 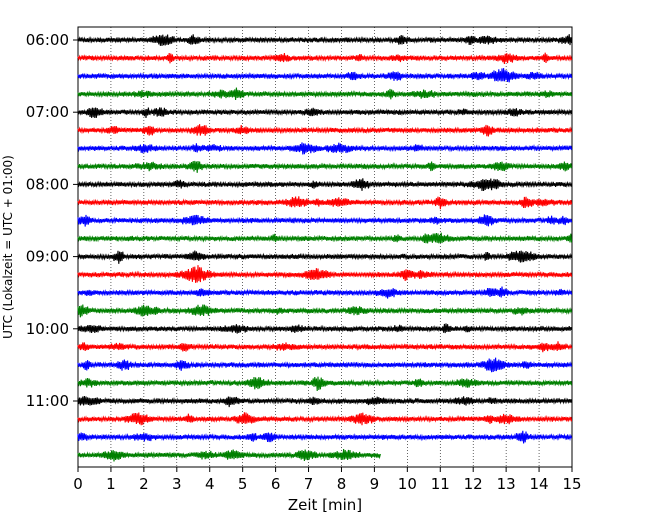 I want to click on x-tick-label: 0, so click(x=78, y=484).